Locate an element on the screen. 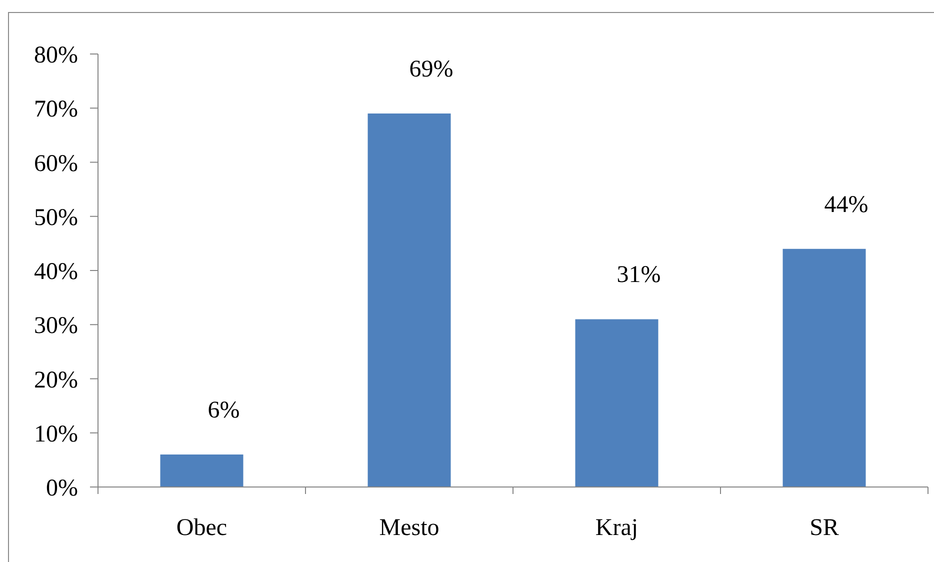 Image resolution: width=934 pixels, height=562 pixels. data-label: 31% is located at coordinates (638, 275).